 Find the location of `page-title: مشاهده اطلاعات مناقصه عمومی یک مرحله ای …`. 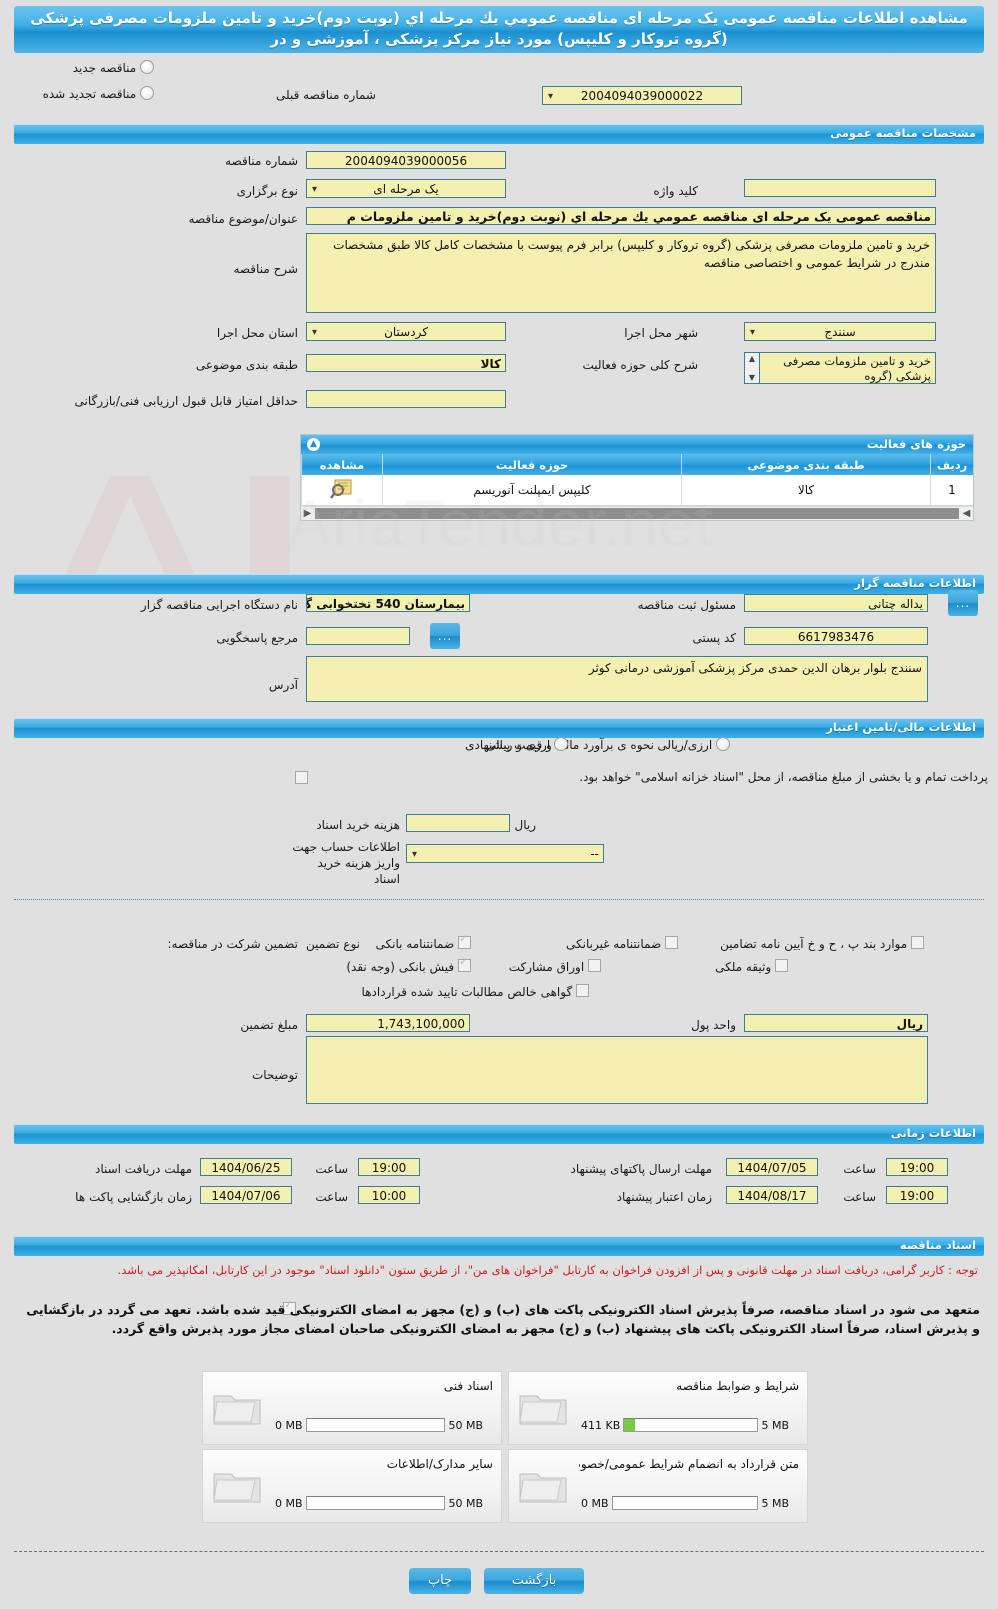

page-title: مشاهده اطلاعات مناقصه عمومی یک مرحله ای … is located at coordinates (499, 29).